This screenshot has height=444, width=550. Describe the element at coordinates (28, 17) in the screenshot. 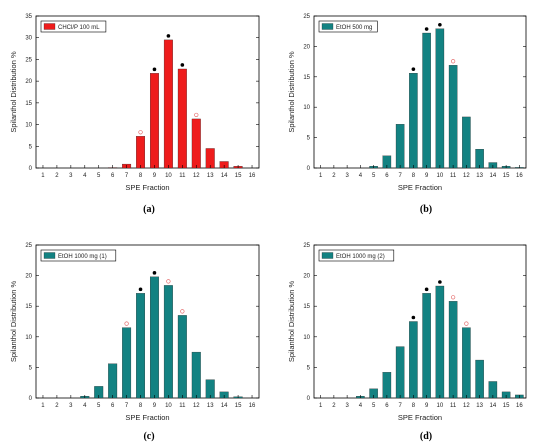

I see `y-tick-label: 35` at that location.